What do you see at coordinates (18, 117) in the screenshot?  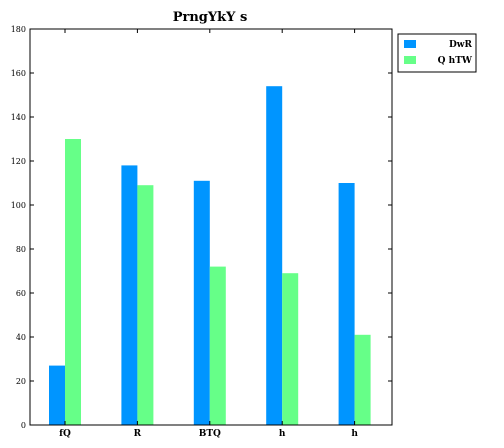 I see `y-tick-label: 140` at bounding box center [18, 117].